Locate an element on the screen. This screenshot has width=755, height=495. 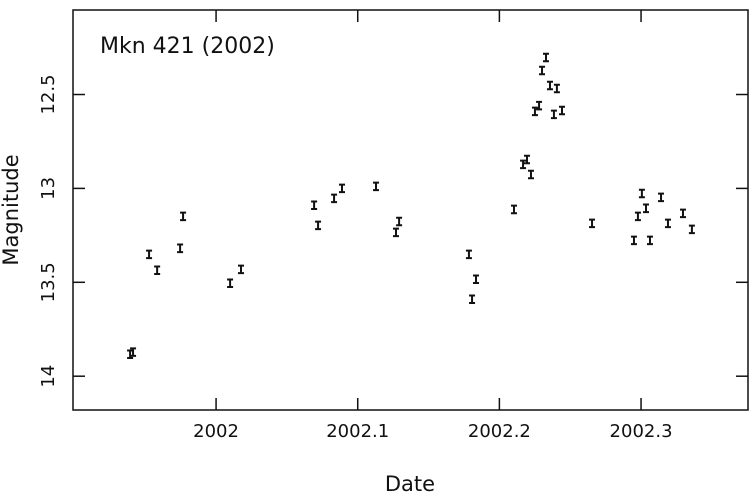
y-axis-label: Magnitude is located at coordinates (11, 209).